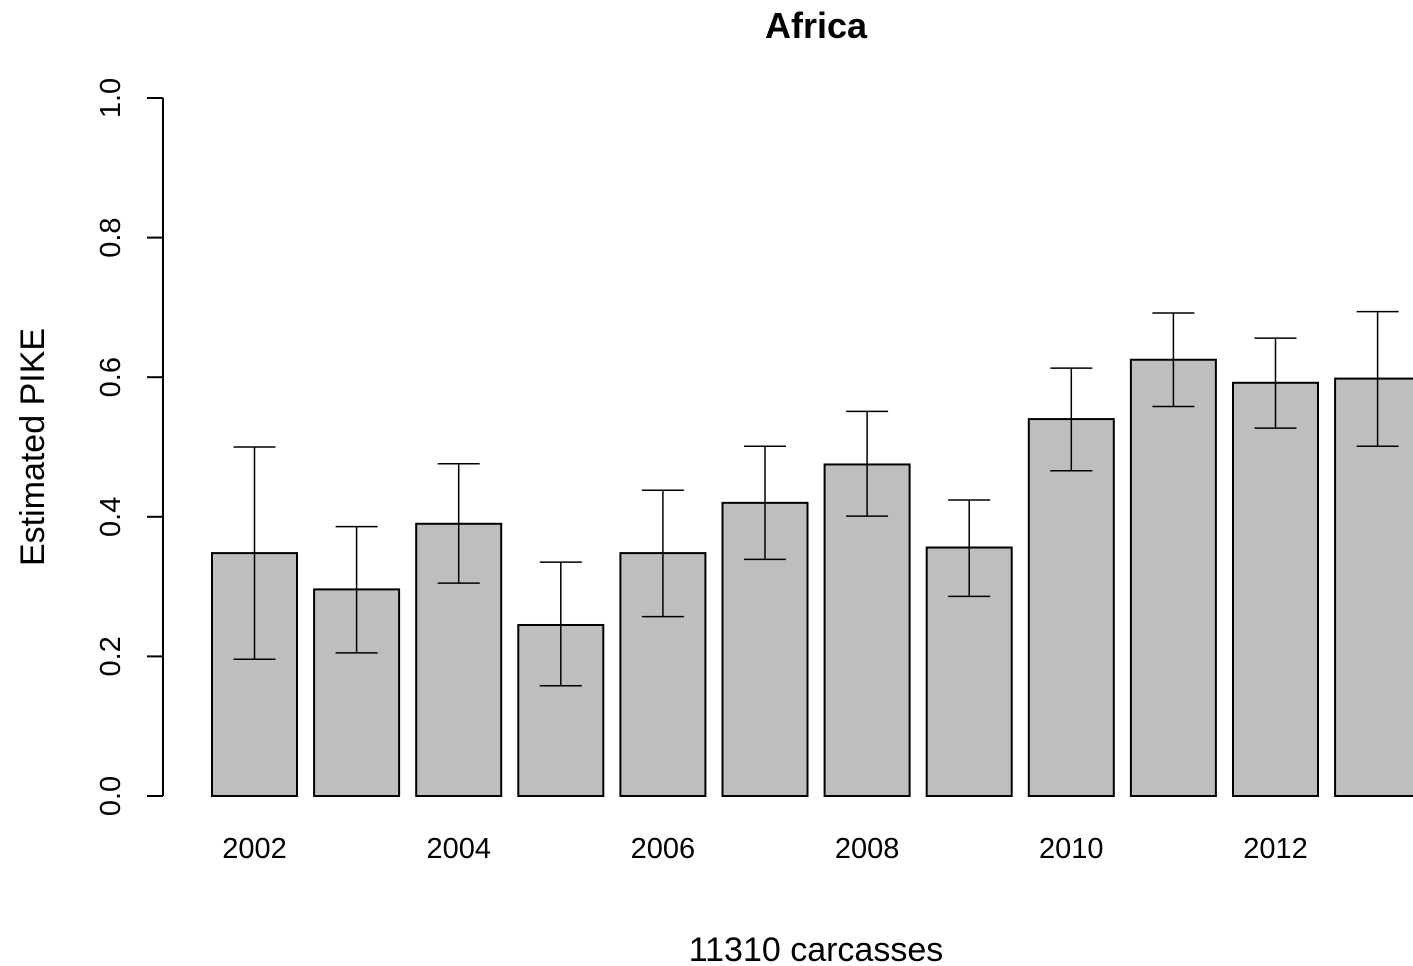 The image size is (1413, 966). I want to click on x-tick-label: 2004, so click(458, 849).